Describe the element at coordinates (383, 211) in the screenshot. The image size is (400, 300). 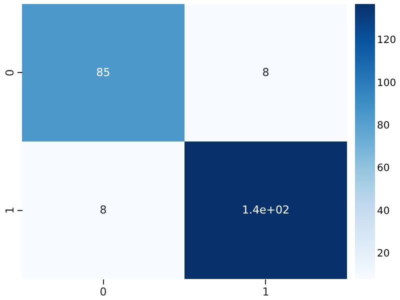
I see `color-bar-label: 40` at that location.